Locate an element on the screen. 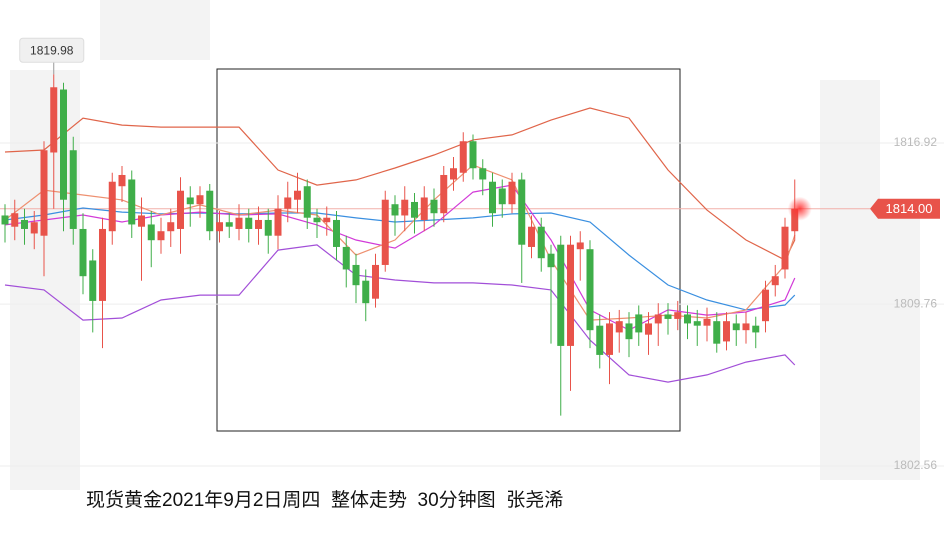 Image resolution: width=944 pixels, height=534 pixels. y-tick-label: 1809.76 is located at coordinates (916, 303).